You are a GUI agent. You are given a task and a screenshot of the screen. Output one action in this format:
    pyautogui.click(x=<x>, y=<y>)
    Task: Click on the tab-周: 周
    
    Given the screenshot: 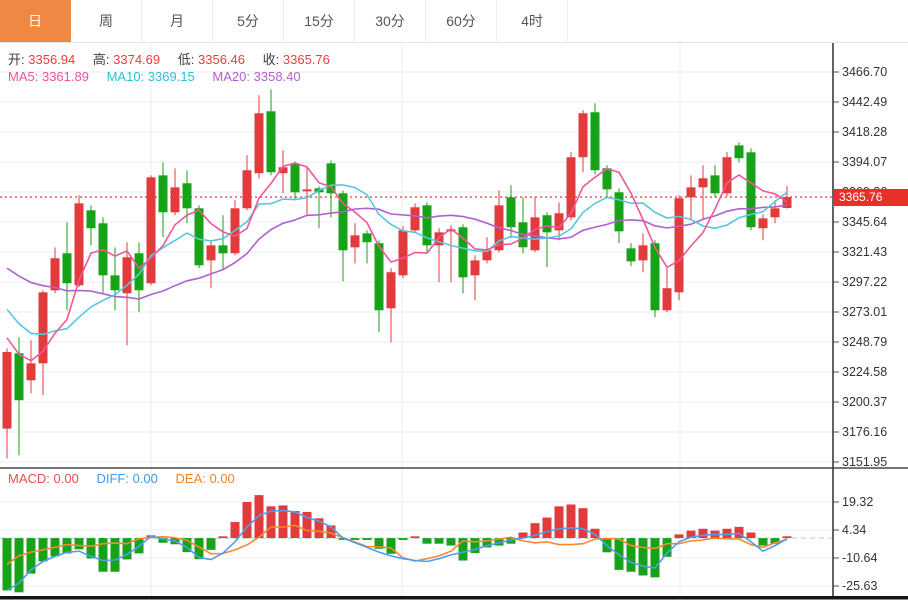 What is the action you would take?
    pyautogui.click(x=106, y=21)
    